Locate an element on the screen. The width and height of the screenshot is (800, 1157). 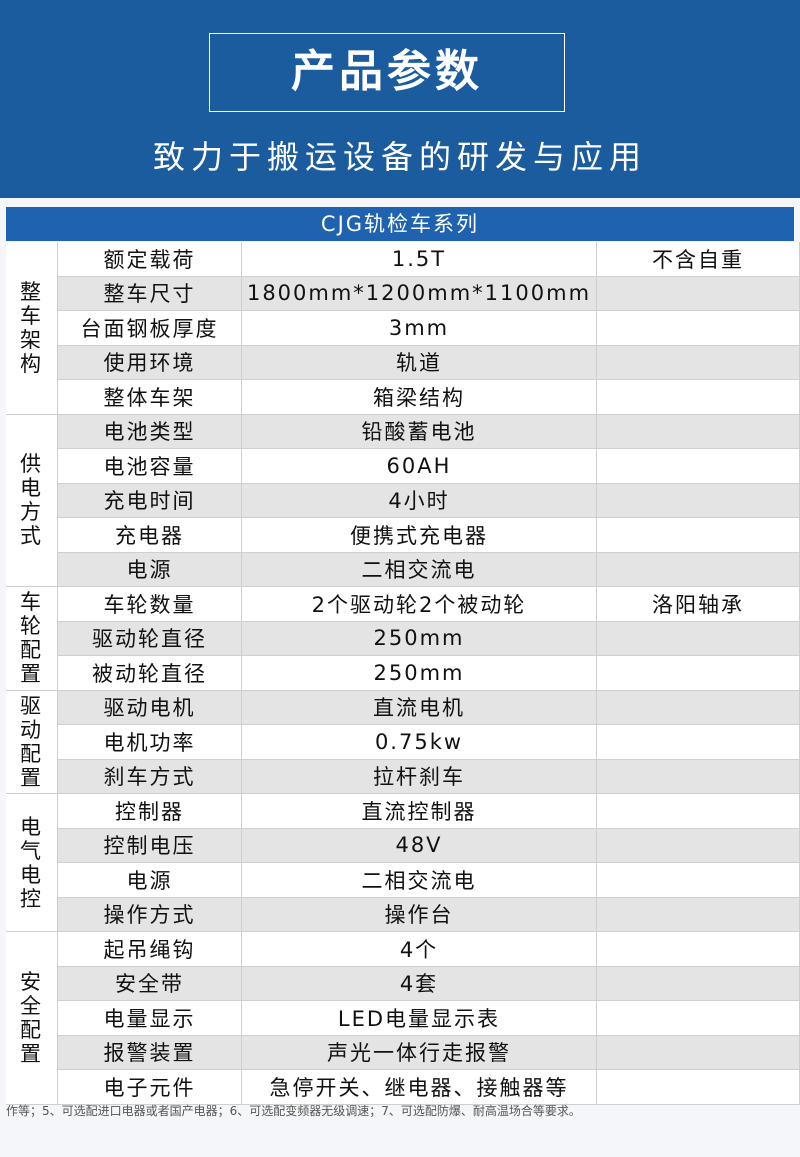
value: 1800mm*1200mm*1100mm is located at coordinates (419, 293).